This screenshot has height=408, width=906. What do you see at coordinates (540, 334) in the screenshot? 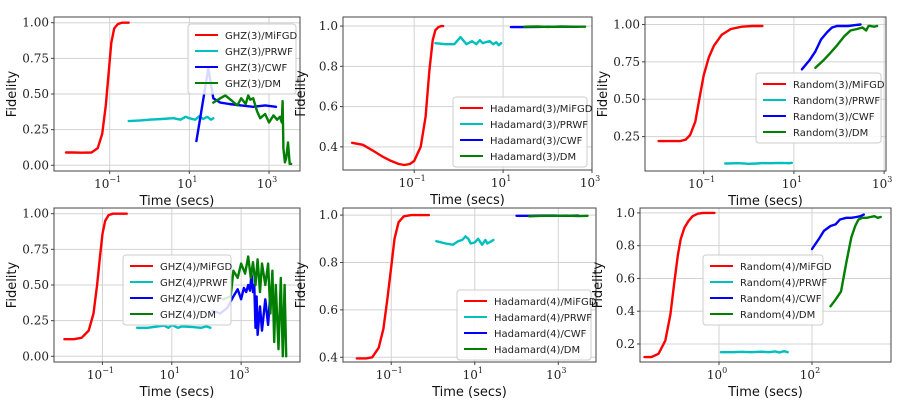
I see `legend-entry: Hadamard(4)/CWF` at bounding box center [540, 334].